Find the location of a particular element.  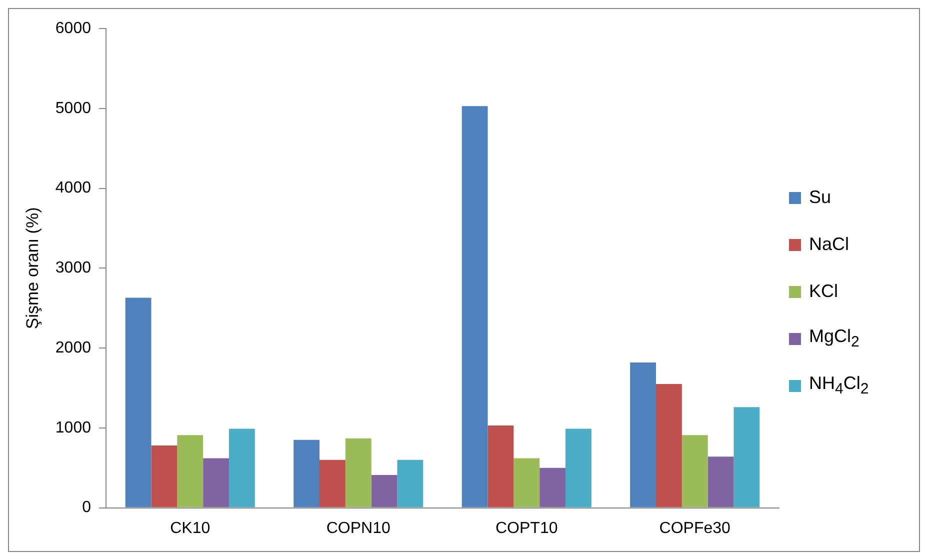

legend-label: MgCl$_{2}$ is located at coordinates (834, 338).